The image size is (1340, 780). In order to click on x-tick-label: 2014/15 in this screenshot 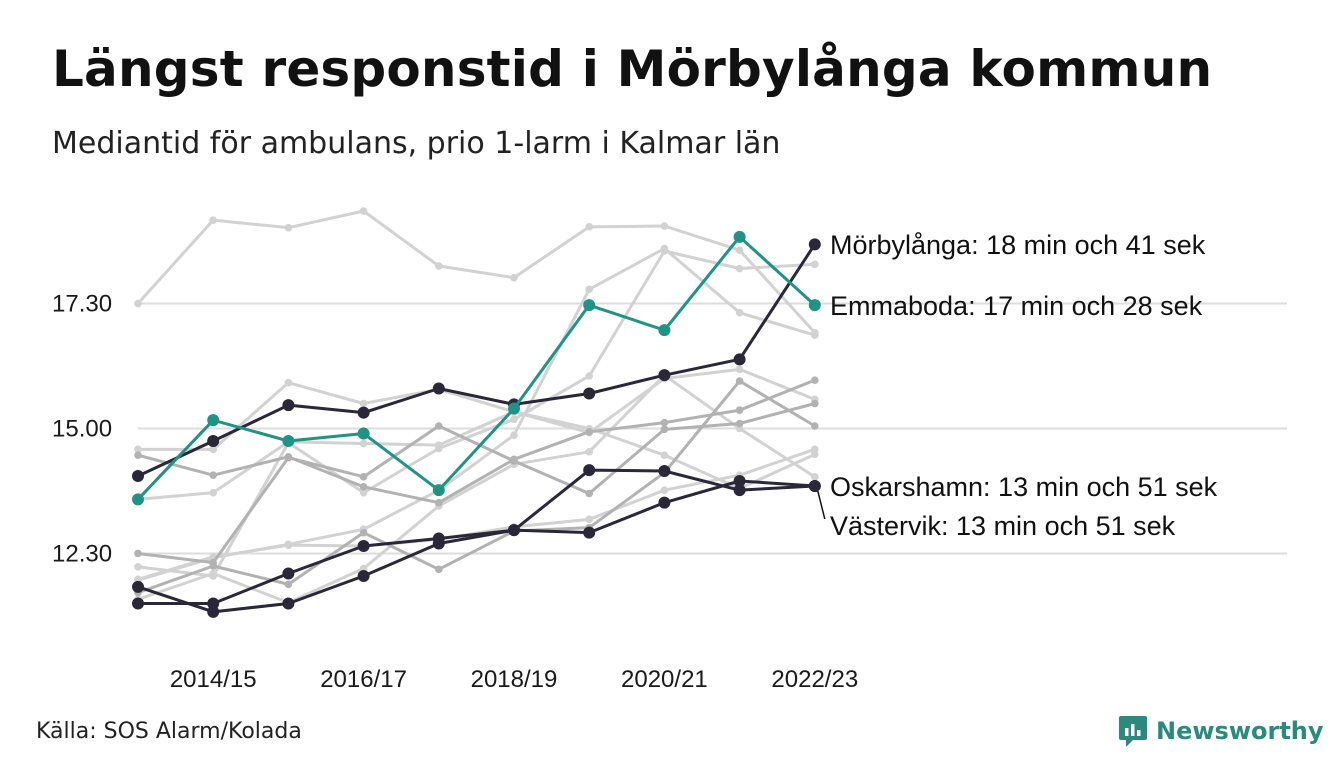, I will do `click(213, 679)`.